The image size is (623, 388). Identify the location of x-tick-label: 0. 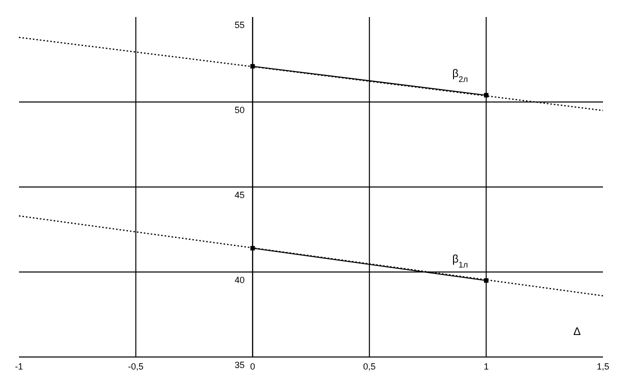
(253, 366).